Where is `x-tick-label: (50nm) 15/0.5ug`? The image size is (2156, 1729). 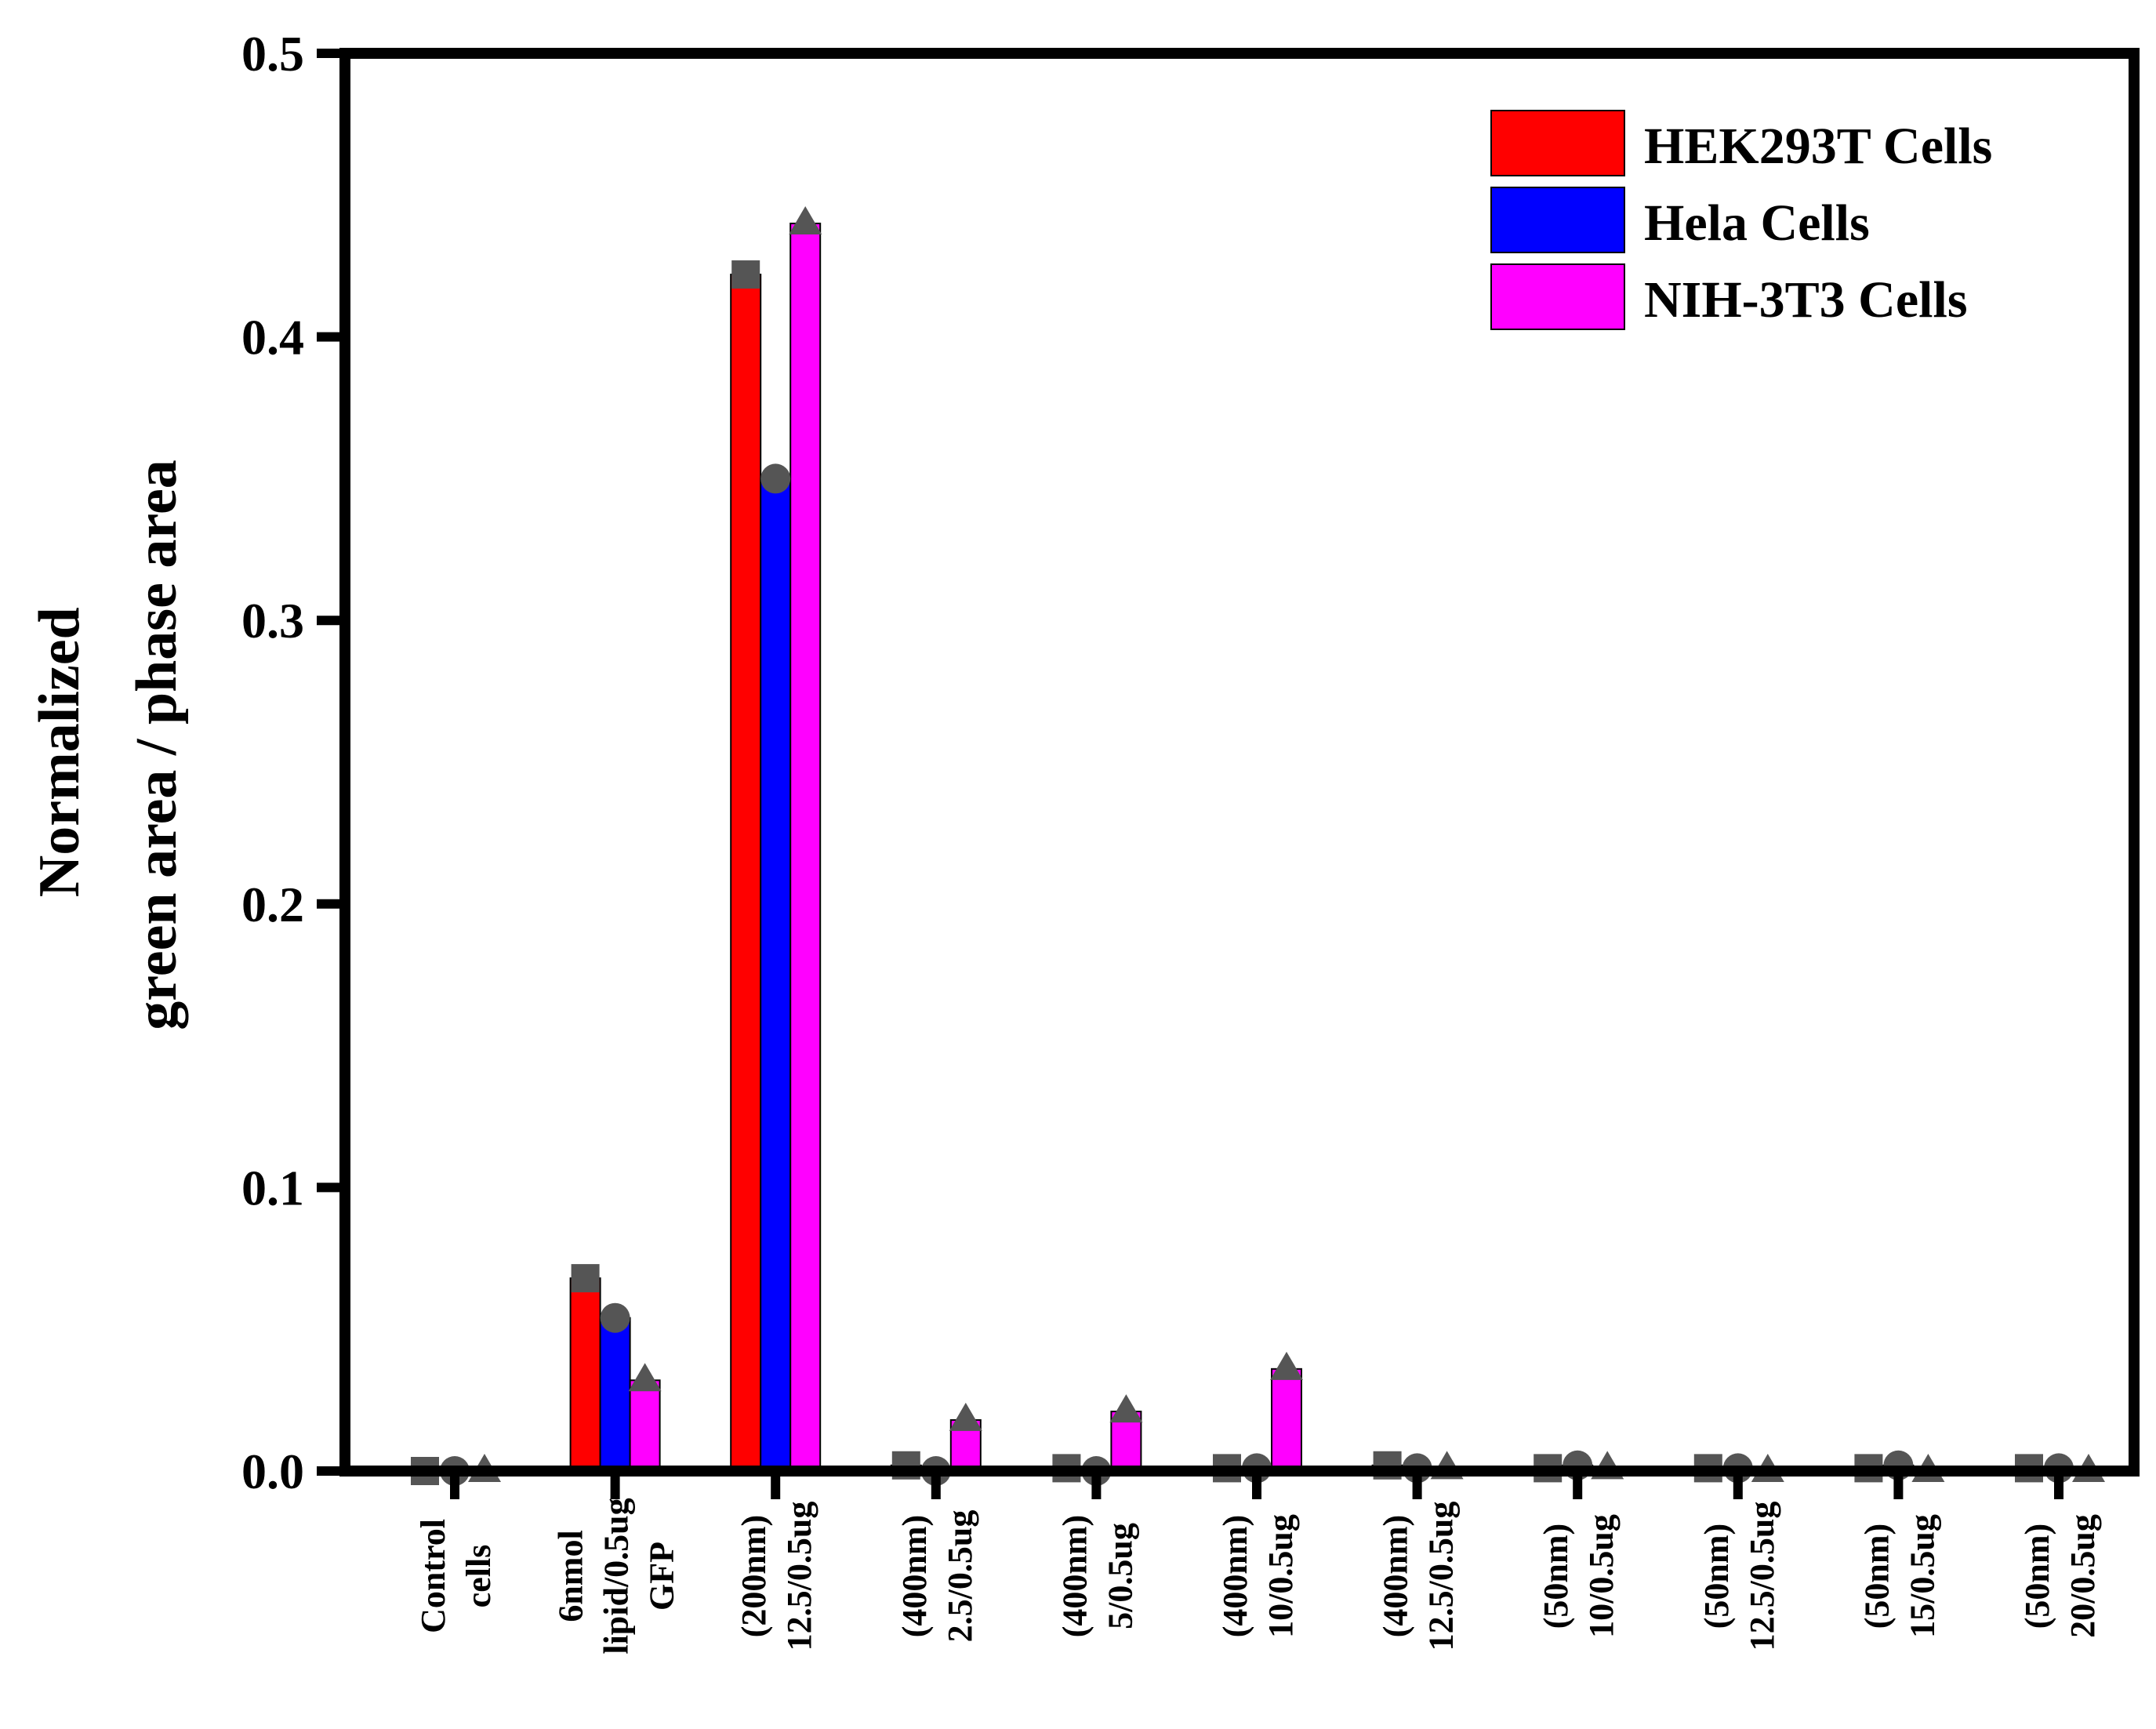 x-tick-label: (50nm) 15/0.5ug is located at coordinates (1899, 1576).